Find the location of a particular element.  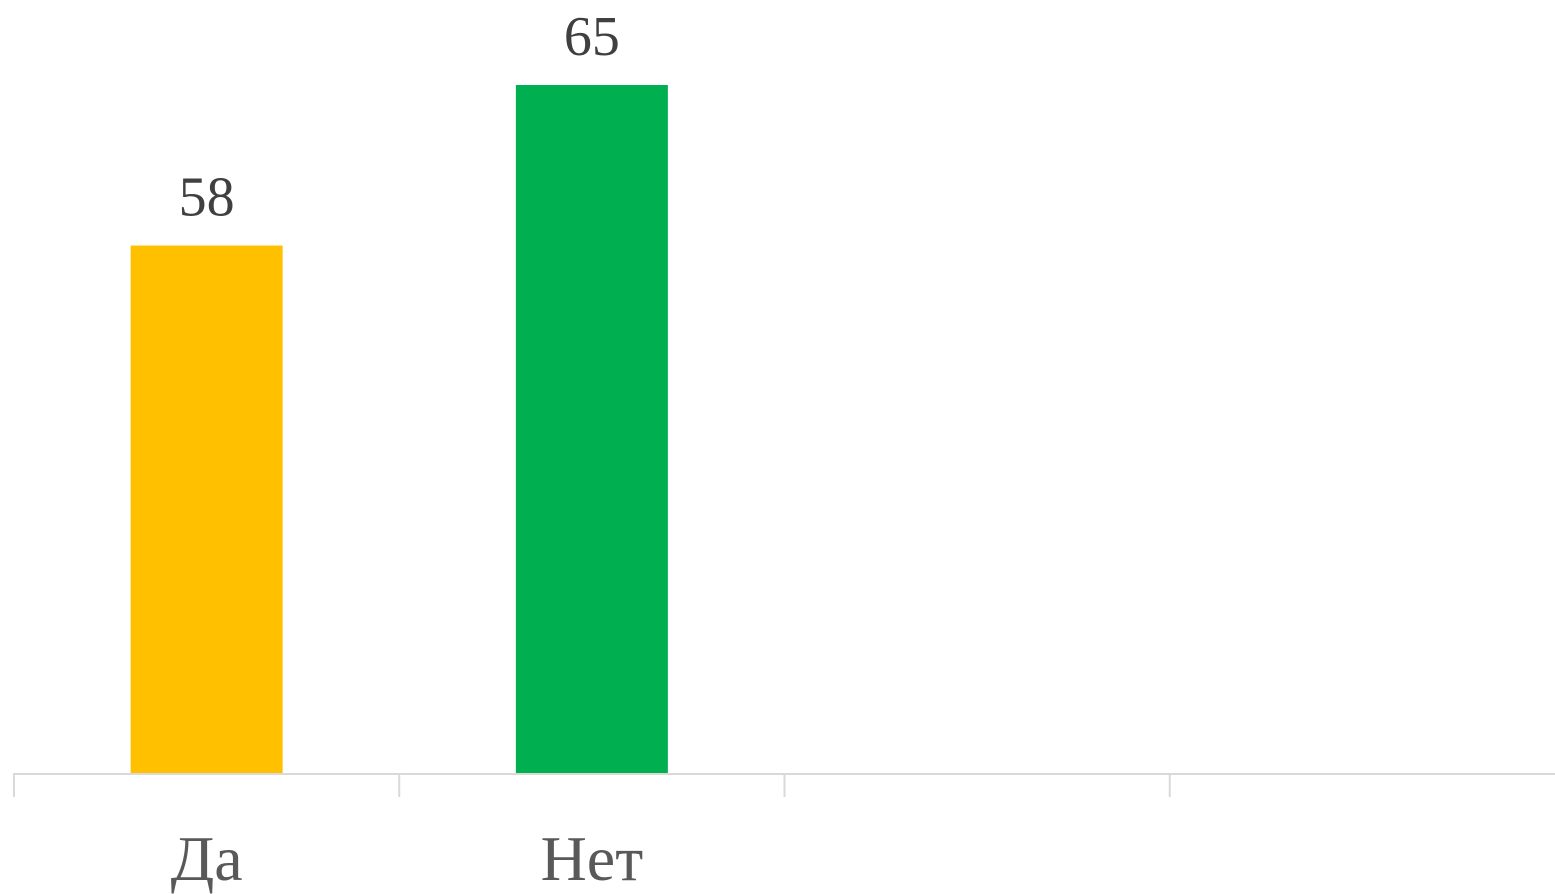

category-label: Нет is located at coordinates (592, 858).